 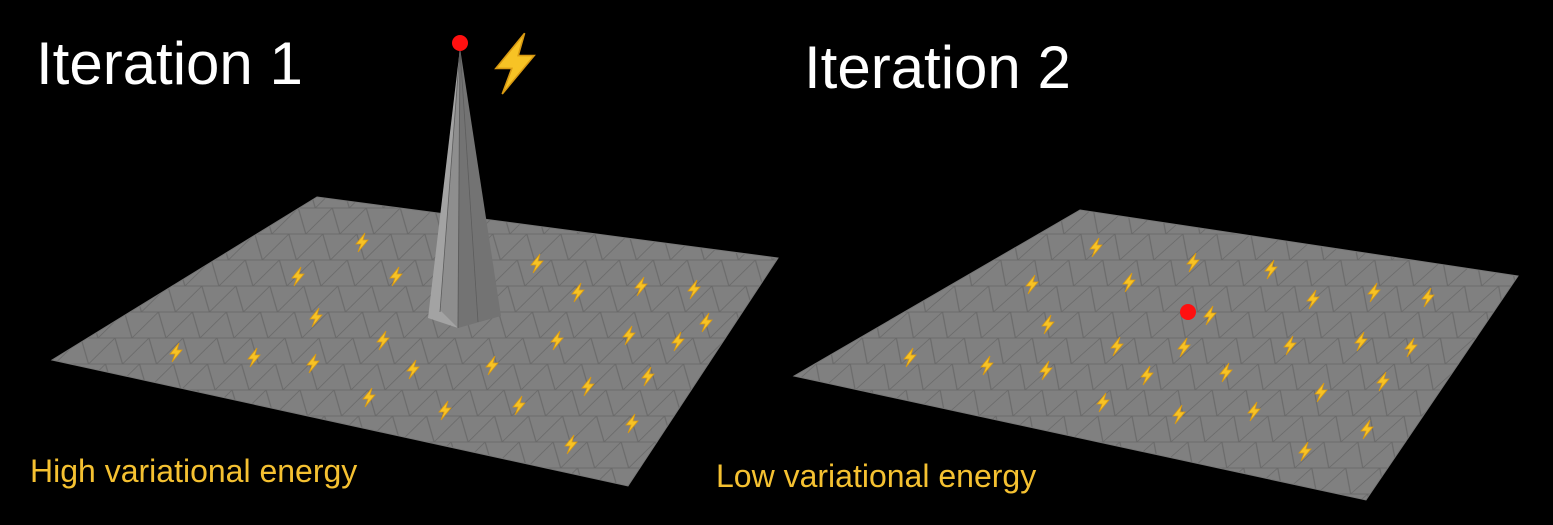 What do you see at coordinates (464, 188) in the screenshot?
I see `spike` at bounding box center [464, 188].